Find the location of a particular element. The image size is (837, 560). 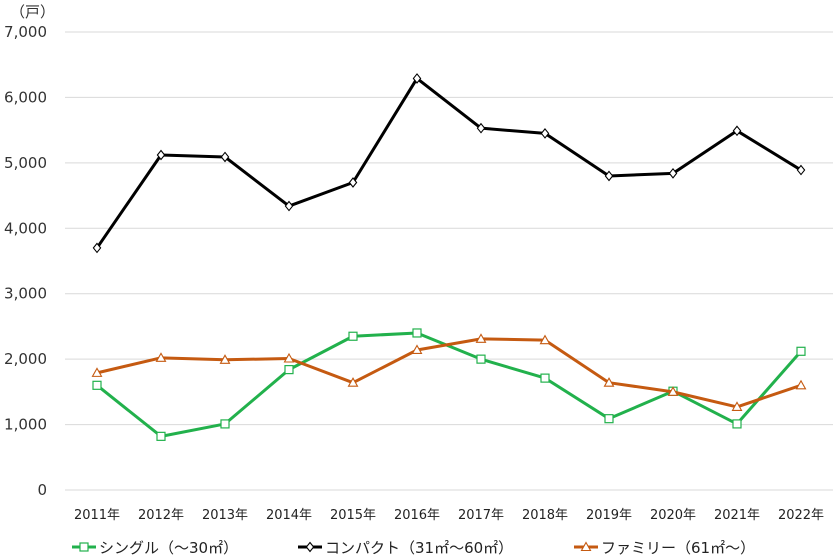

x-tick-label: 2015年 is located at coordinates (353, 515).